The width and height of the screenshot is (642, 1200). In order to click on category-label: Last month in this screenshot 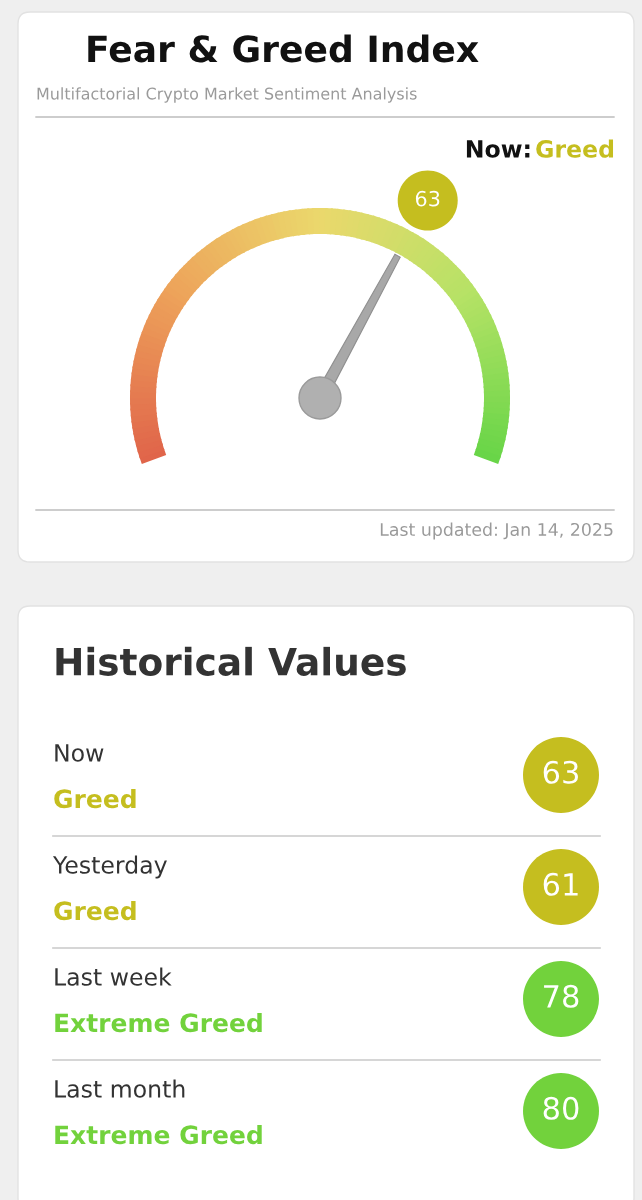, I will do `click(120, 1088)`.